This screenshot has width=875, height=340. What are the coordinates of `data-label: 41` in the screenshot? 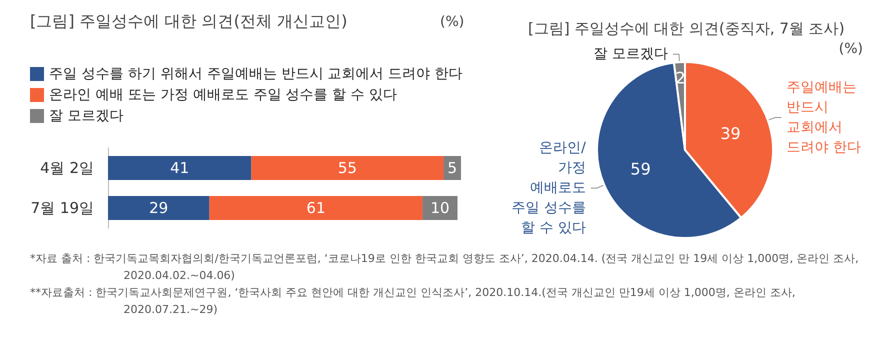 It's located at (180, 168).